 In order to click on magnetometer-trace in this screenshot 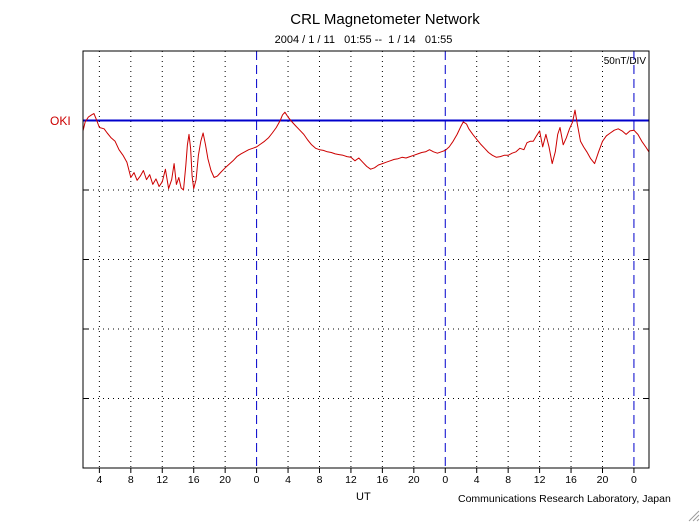, I will do `click(366, 150)`.